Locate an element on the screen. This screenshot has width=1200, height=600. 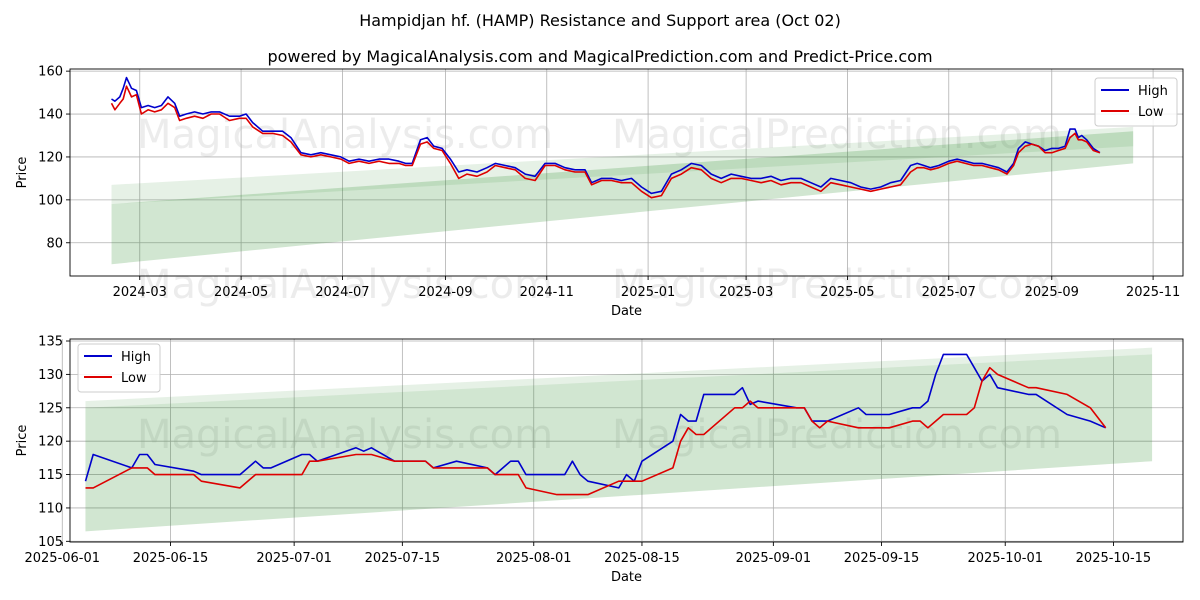
y-tick-label: 100 is located at coordinates (50, 200).